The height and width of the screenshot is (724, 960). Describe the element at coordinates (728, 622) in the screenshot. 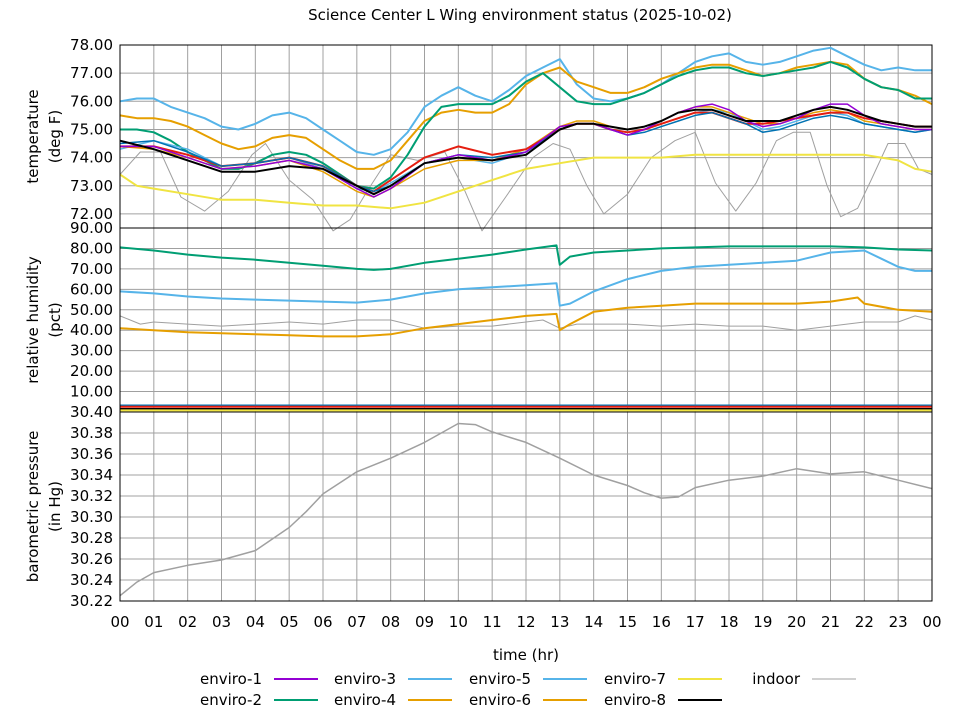

I see `x-tick-label: 18` at that location.